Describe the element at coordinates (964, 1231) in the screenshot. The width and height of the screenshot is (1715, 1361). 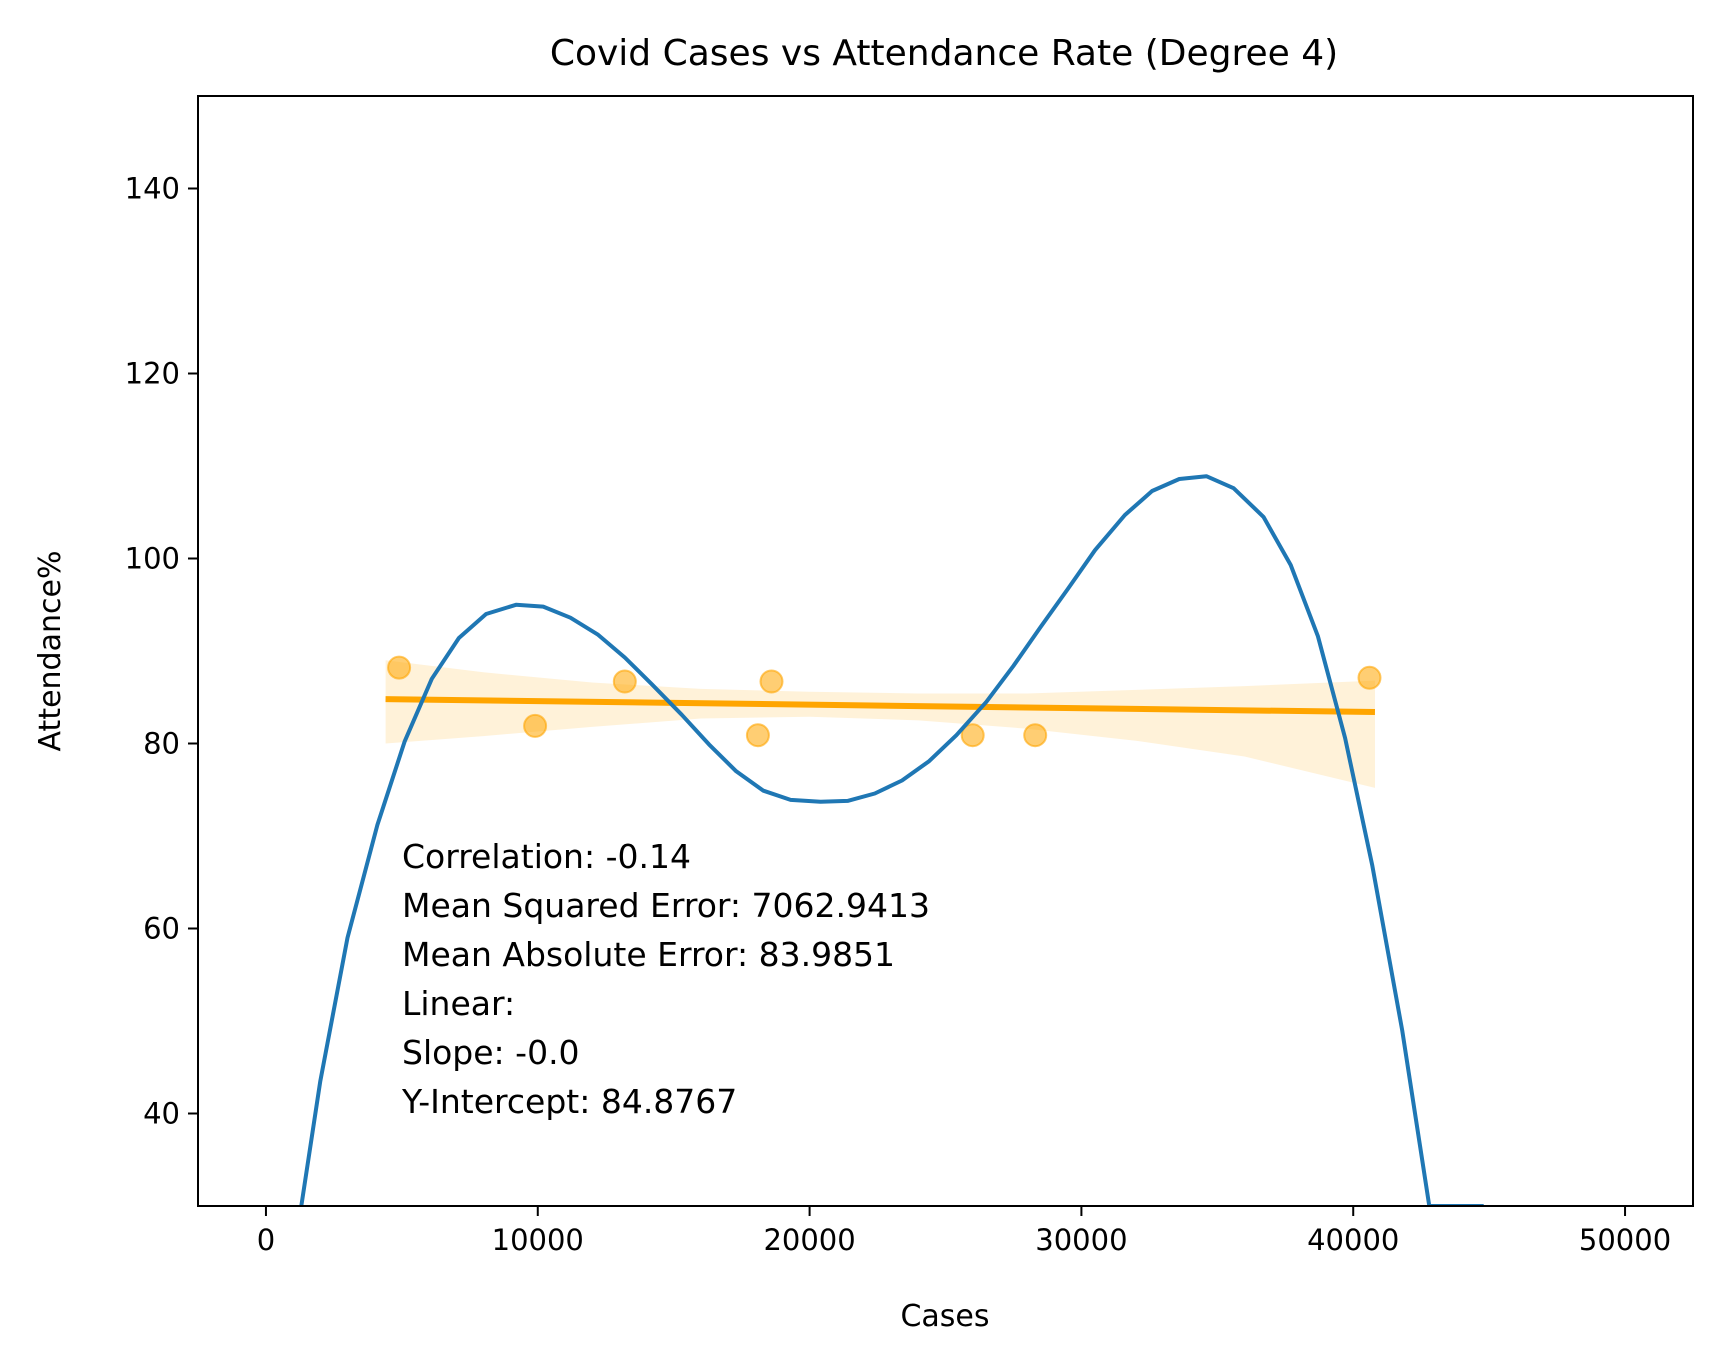
I see `x-axis: 0 10000 20000 30000 40000 50000` at that location.